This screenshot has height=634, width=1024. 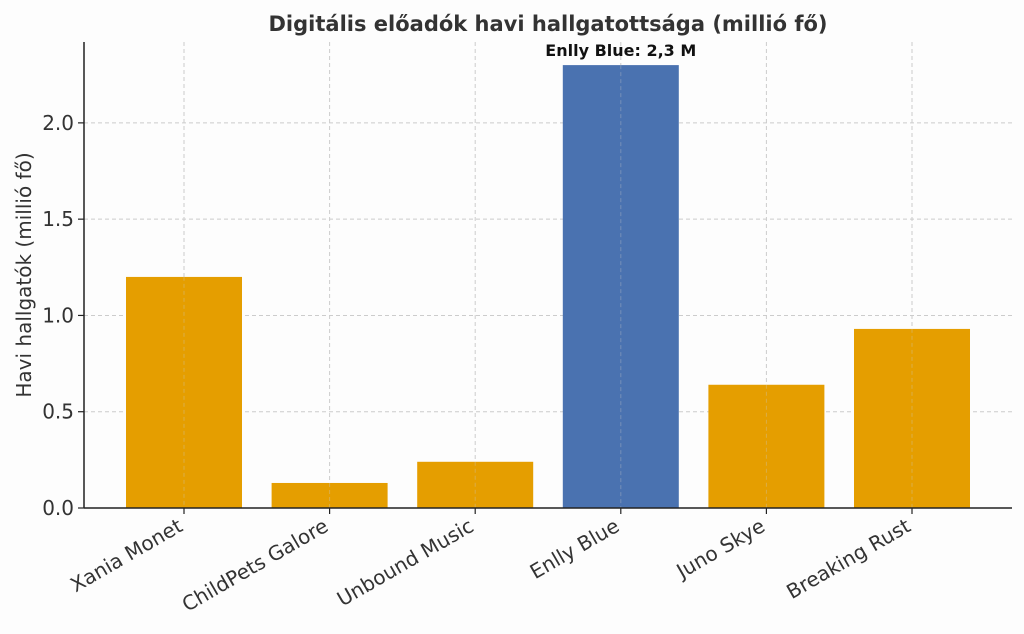 I want to click on x-tick-label: Breaking Rust, so click(x=848, y=558).